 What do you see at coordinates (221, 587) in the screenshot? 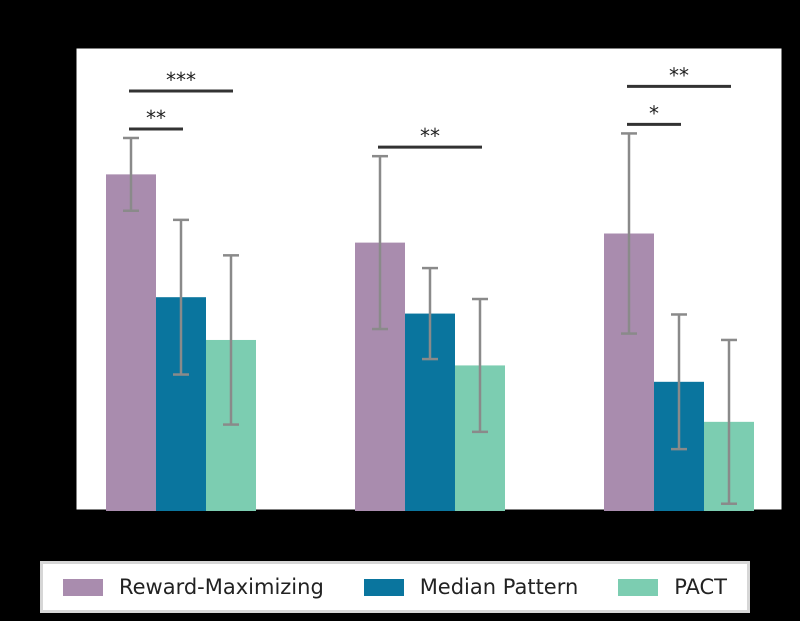
I see `legend-label: Reward-Maximizing` at bounding box center [221, 587].